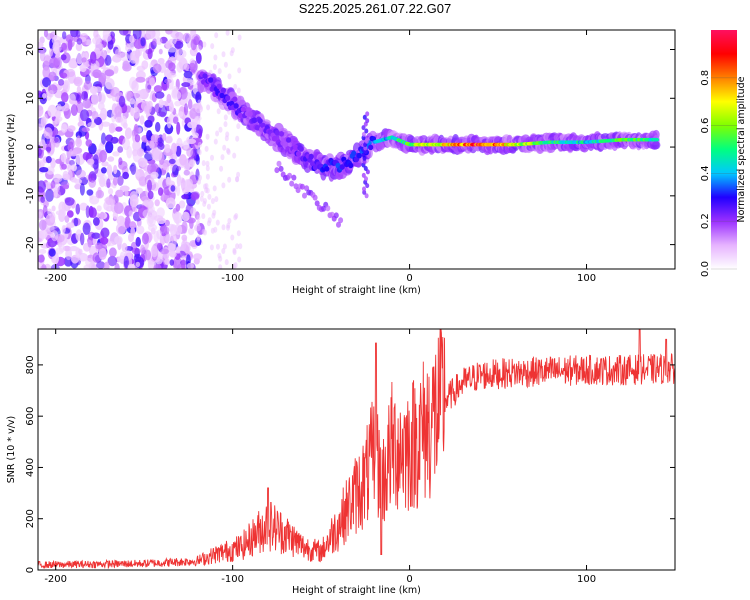 The image size is (750, 600). Describe the element at coordinates (315, 197) in the screenshot. I see `branch-cell` at that location.